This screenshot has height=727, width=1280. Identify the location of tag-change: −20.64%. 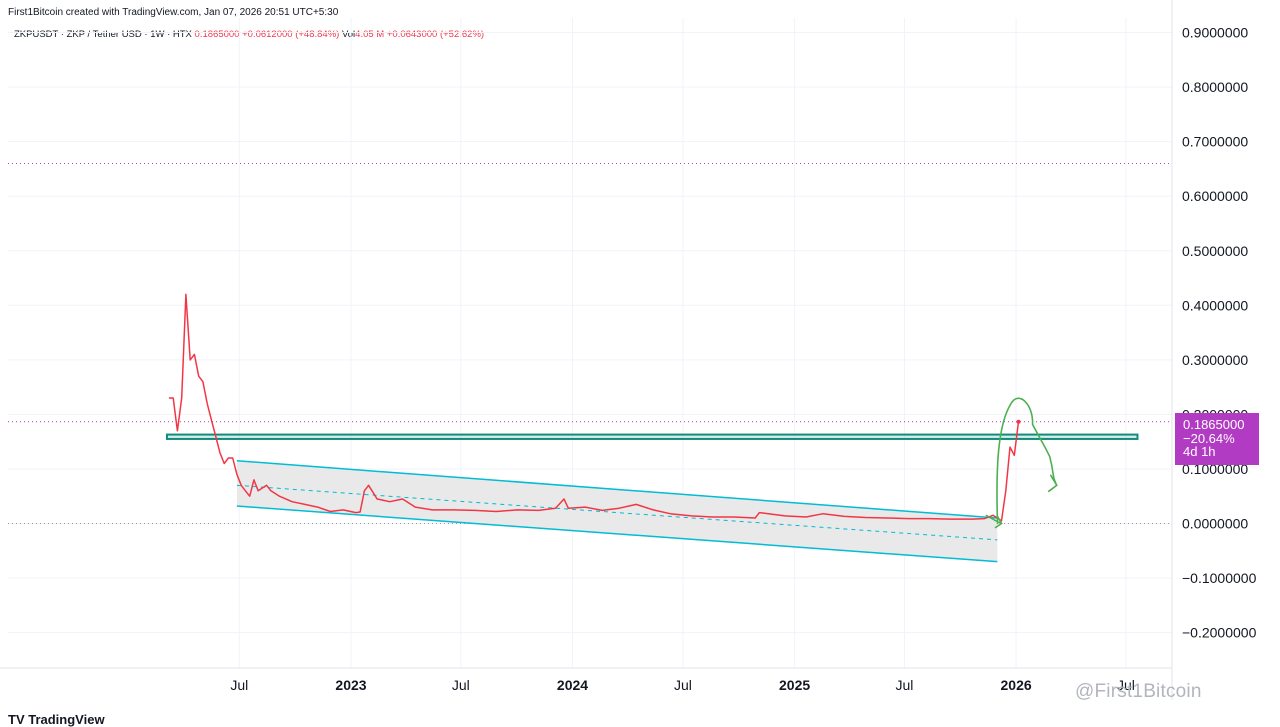
(1209, 438).